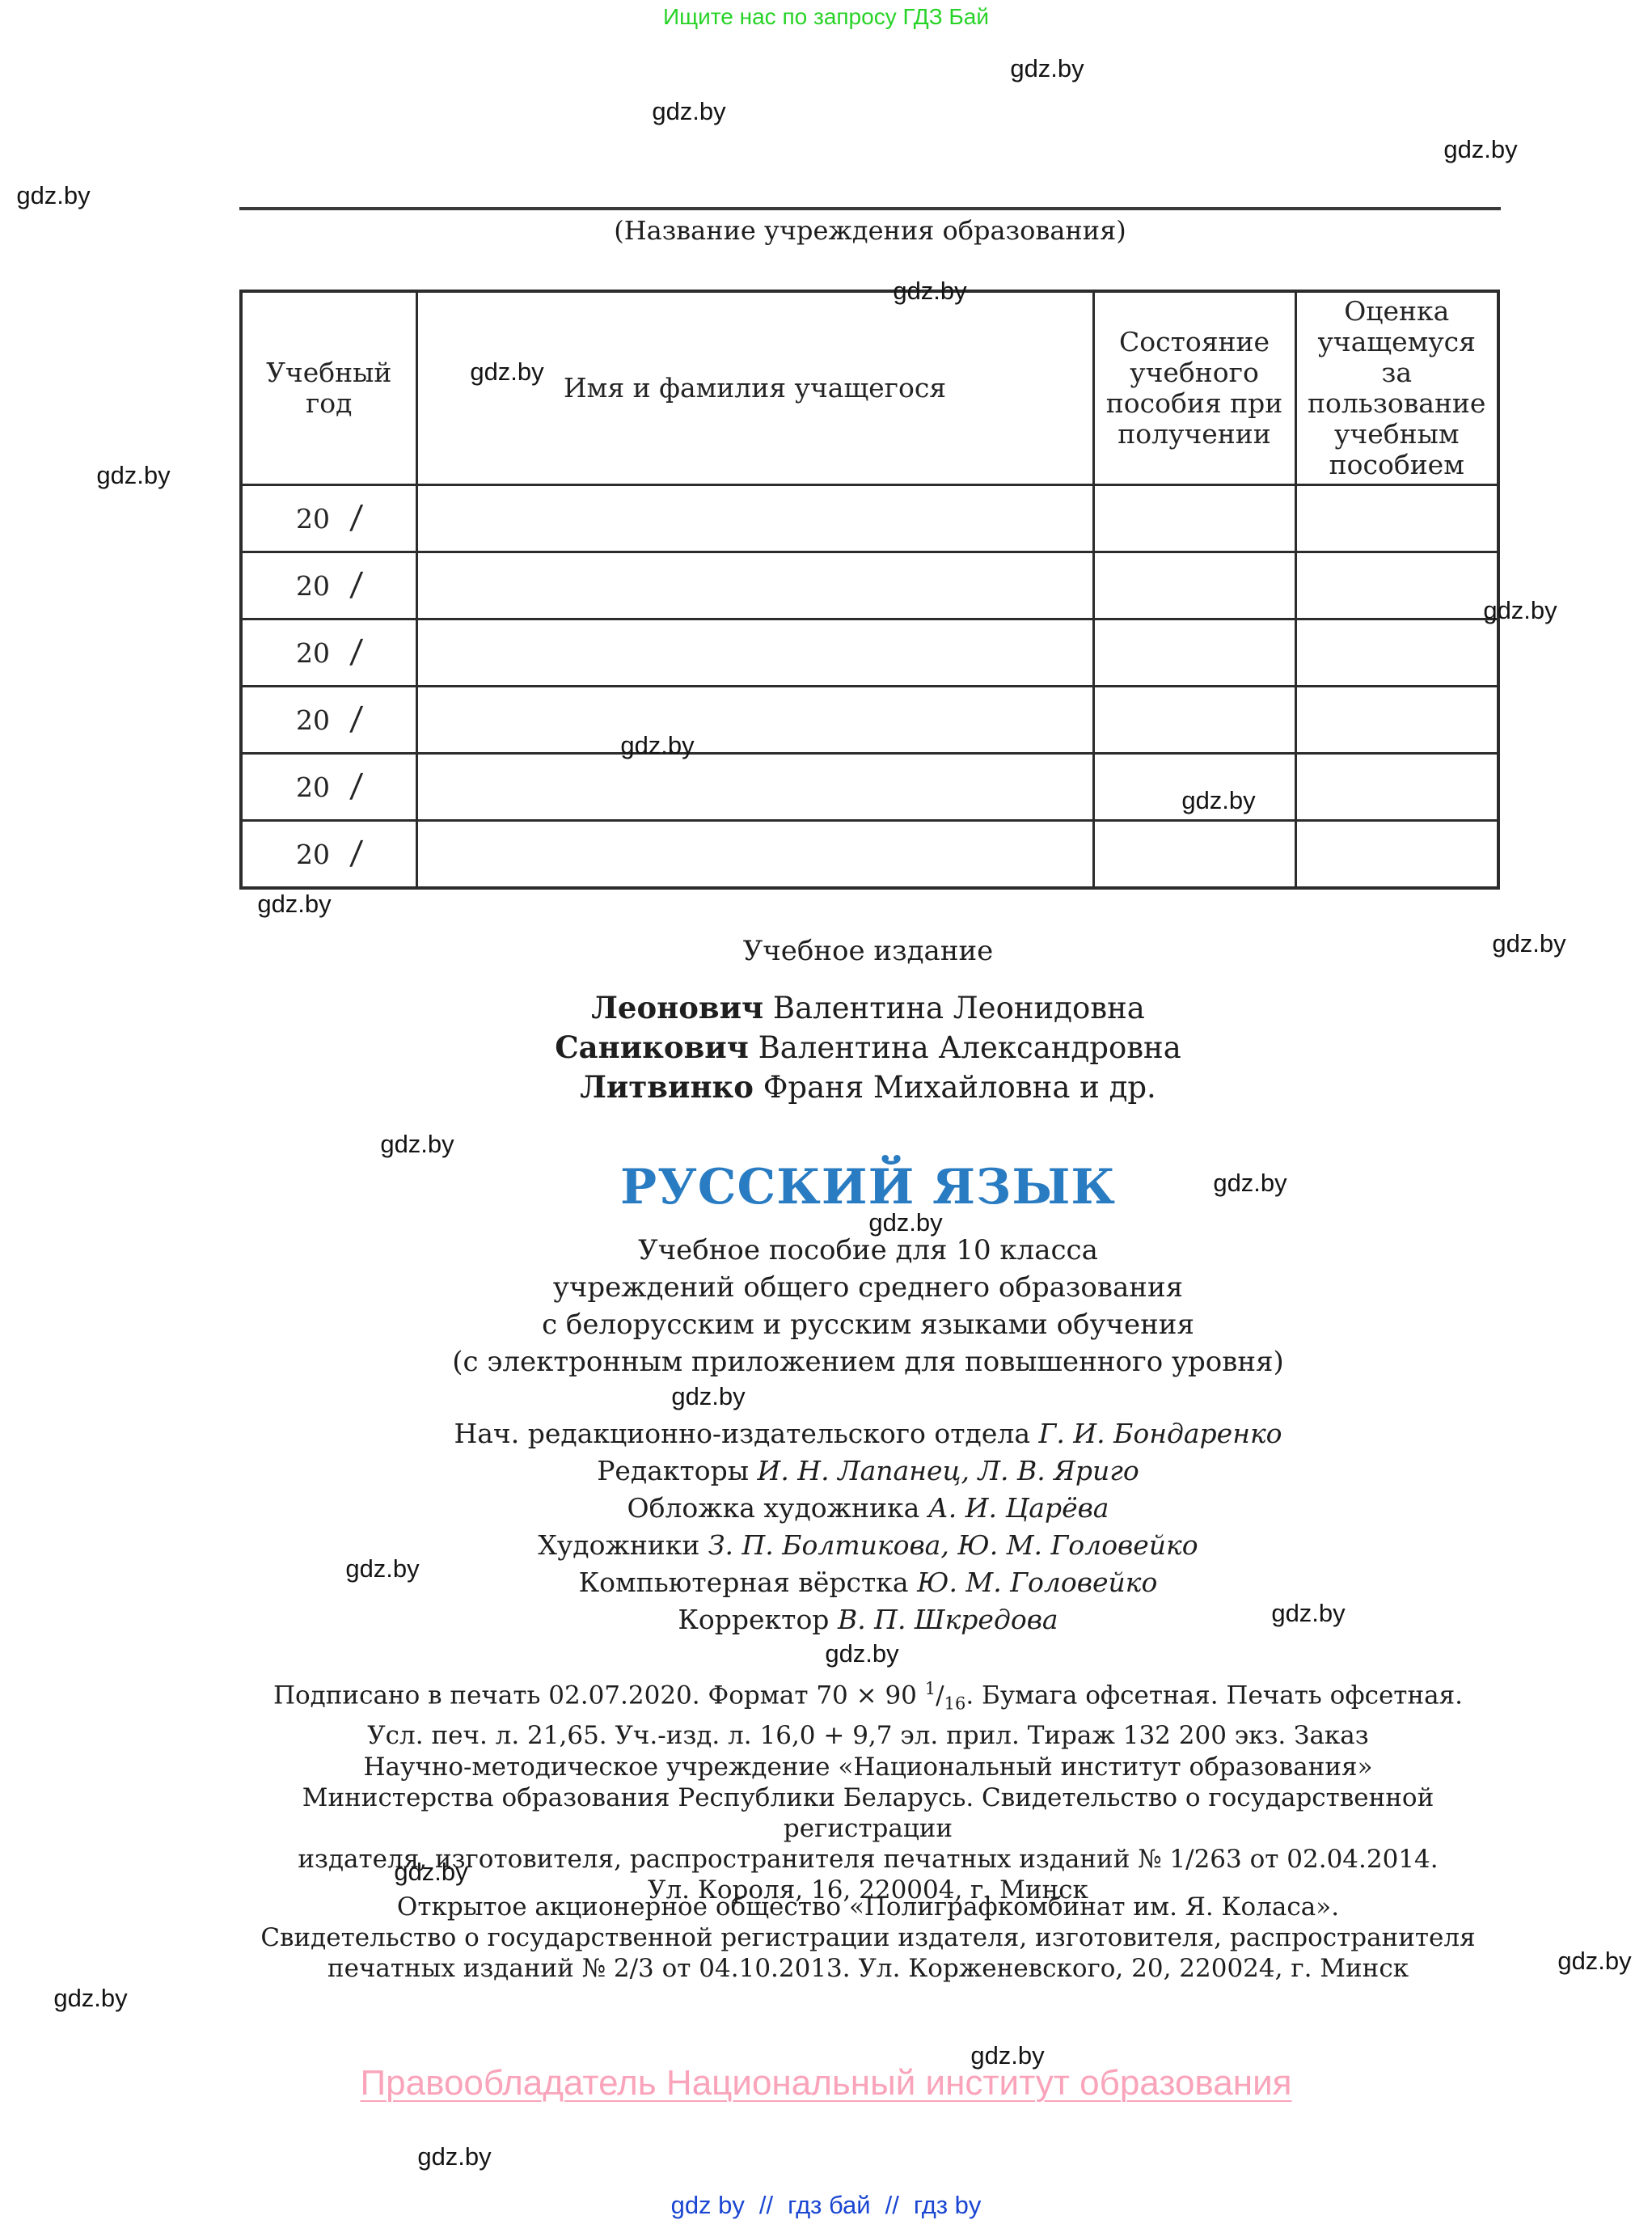  Describe the element at coordinates (1194, 388) in the screenshot. I see `col-header-condition: Состояние учебного пособия при получении` at that location.